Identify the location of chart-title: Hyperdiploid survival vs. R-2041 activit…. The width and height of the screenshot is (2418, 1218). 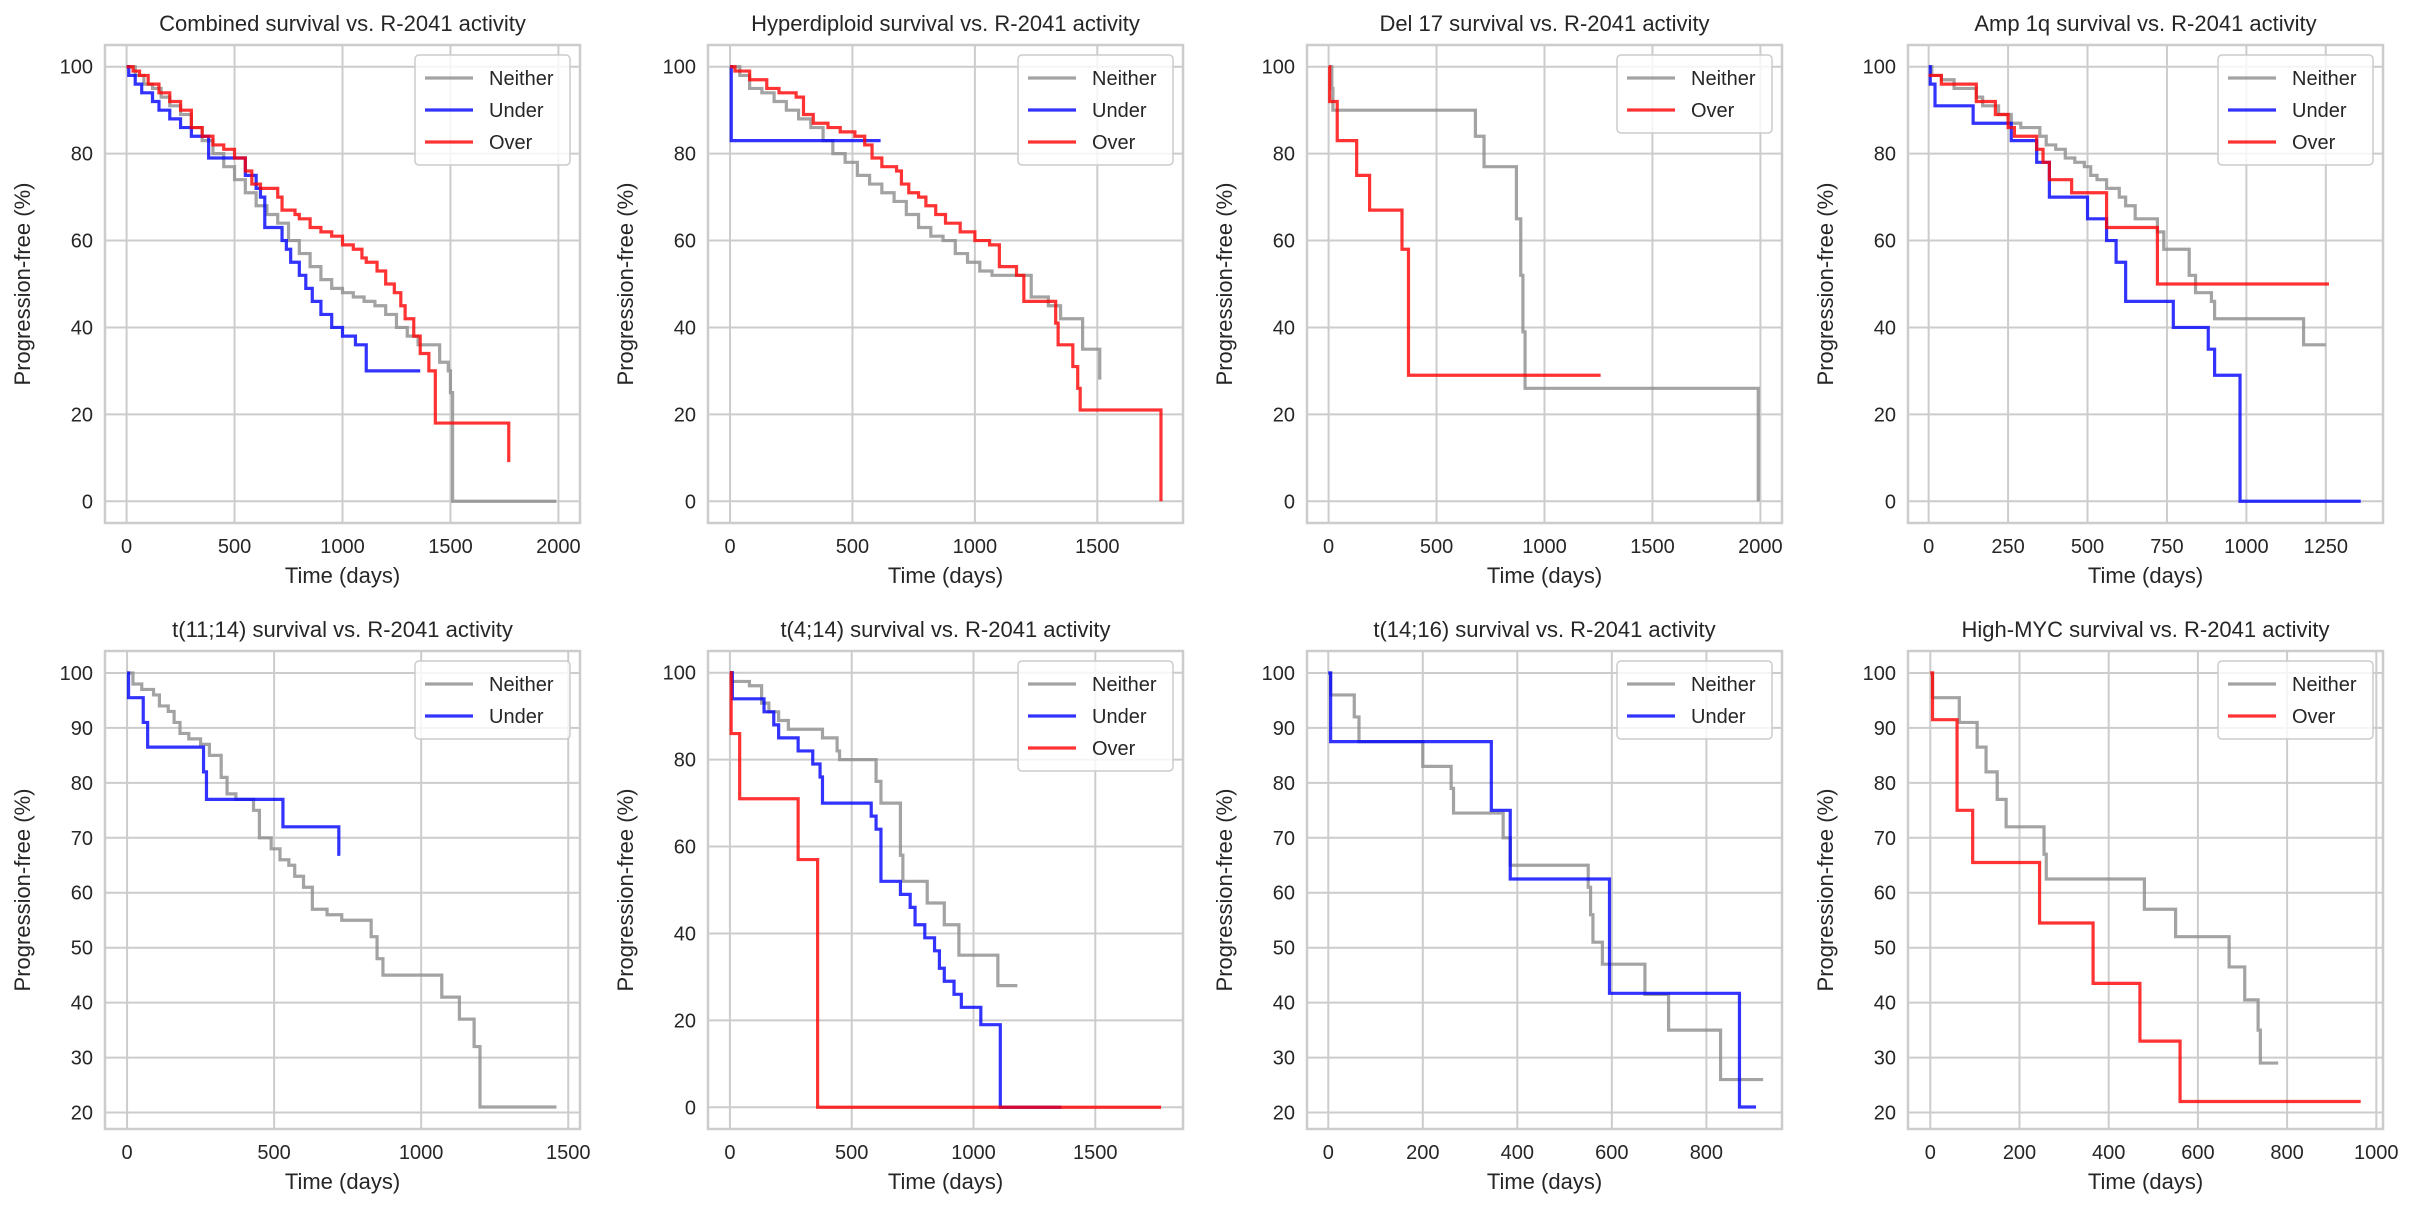
(945, 23).